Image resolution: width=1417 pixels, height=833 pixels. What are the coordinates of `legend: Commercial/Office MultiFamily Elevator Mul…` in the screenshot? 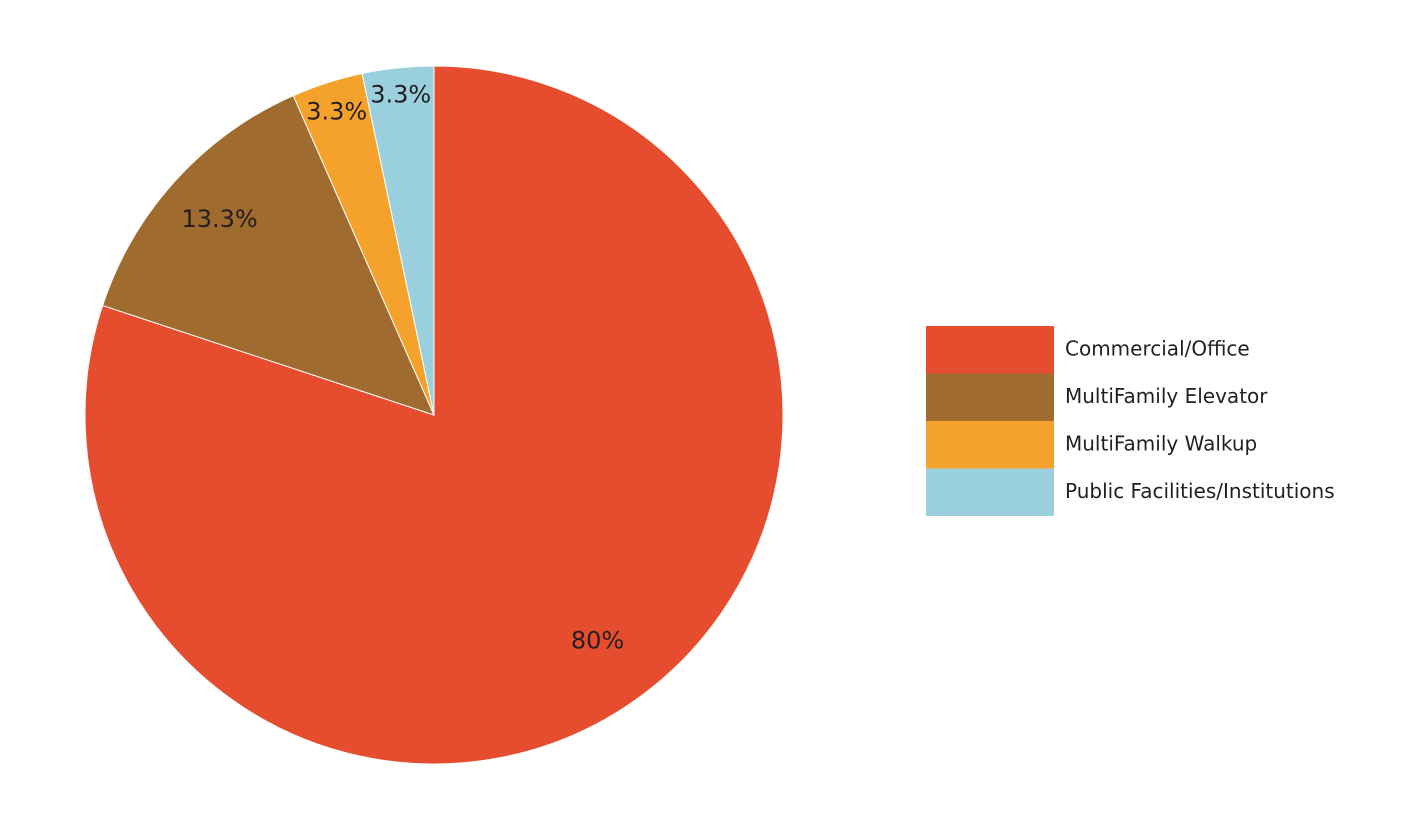 It's located at (1130, 421).